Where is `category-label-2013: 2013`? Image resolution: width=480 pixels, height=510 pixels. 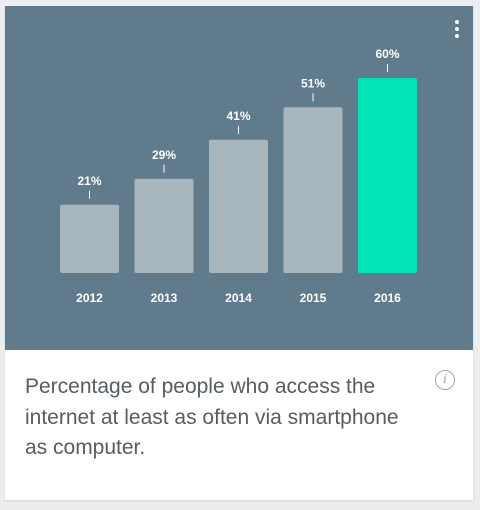
category-label-2013: 2013 is located at coordinates (164, 298).